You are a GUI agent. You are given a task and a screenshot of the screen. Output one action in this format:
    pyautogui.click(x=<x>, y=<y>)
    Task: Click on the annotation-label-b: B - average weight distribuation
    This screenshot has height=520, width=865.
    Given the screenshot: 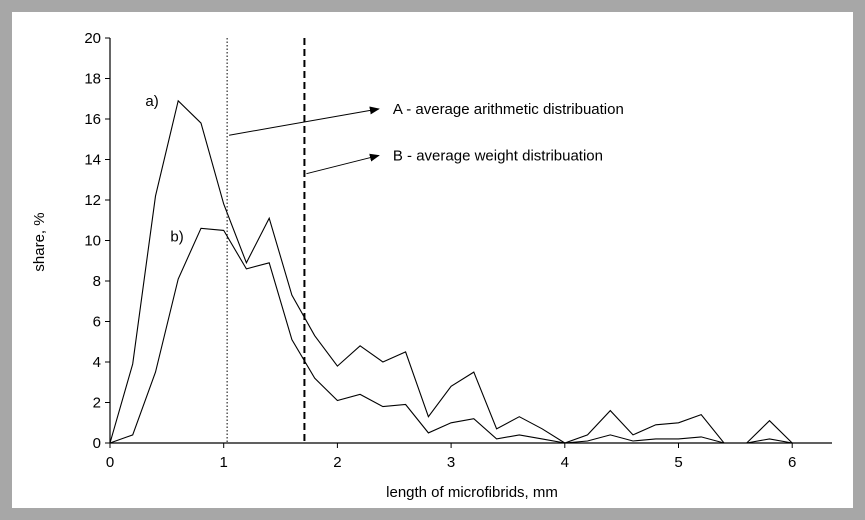 What is the action you would take?
    pyautogui.click(x=498, y=155)
    